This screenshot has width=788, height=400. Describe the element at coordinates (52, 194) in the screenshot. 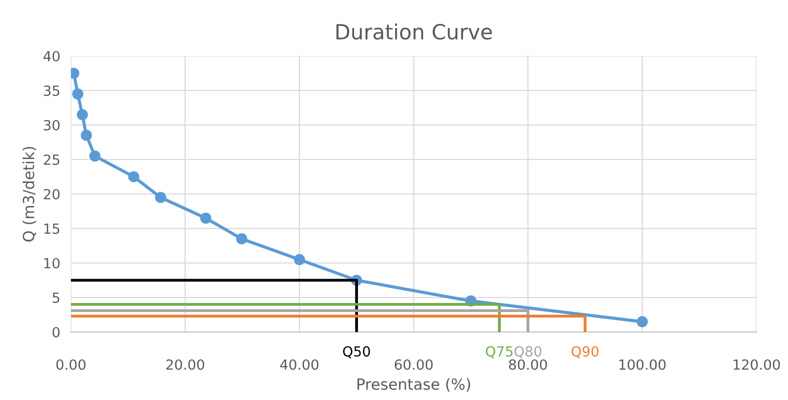

I see `y-tick-label: 20` at that location.